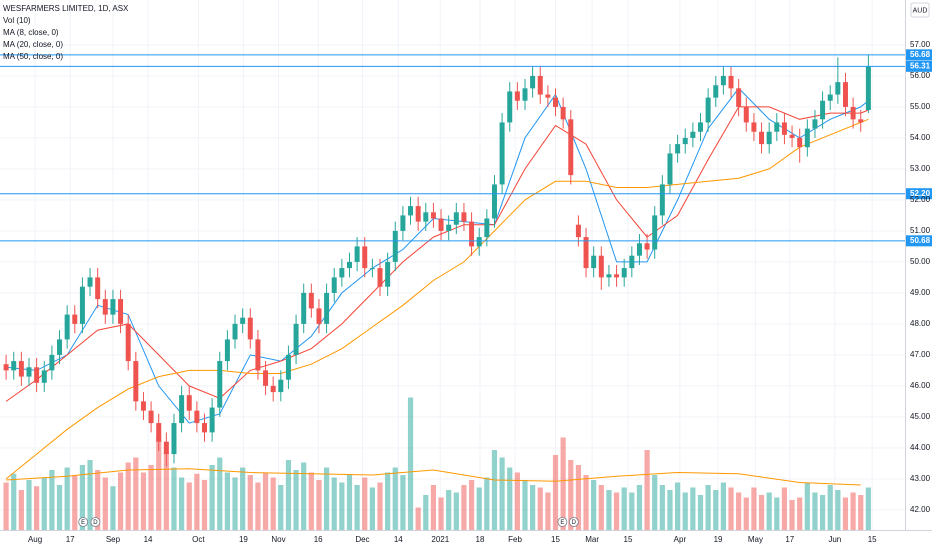 This screenshot has width=932, height=550. Describe the element at coordinates (574, 523) in the screenshot. I see `event-label: D` at that location.